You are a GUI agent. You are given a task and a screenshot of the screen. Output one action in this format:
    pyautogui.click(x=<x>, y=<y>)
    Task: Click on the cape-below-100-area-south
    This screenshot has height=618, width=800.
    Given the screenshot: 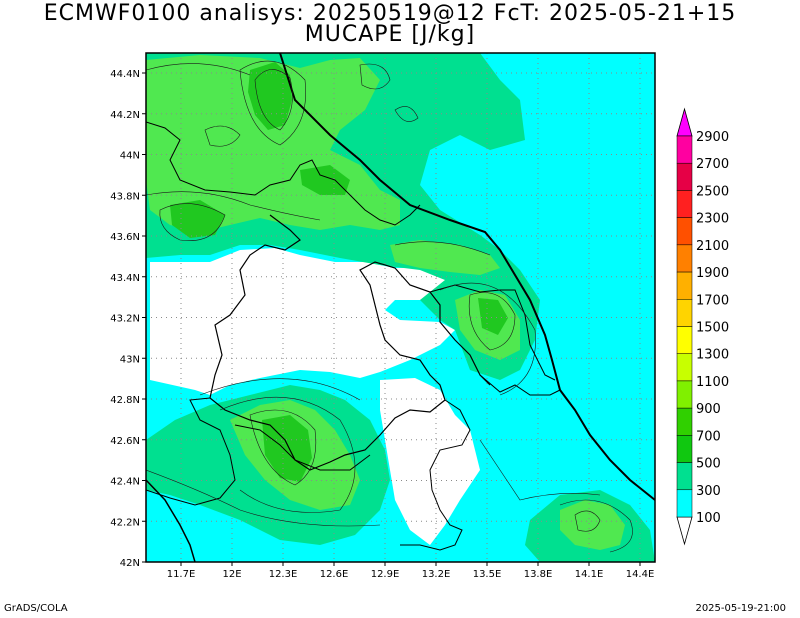 What is the action you would take?
    pyautogui.click(x=430, y=461)
    